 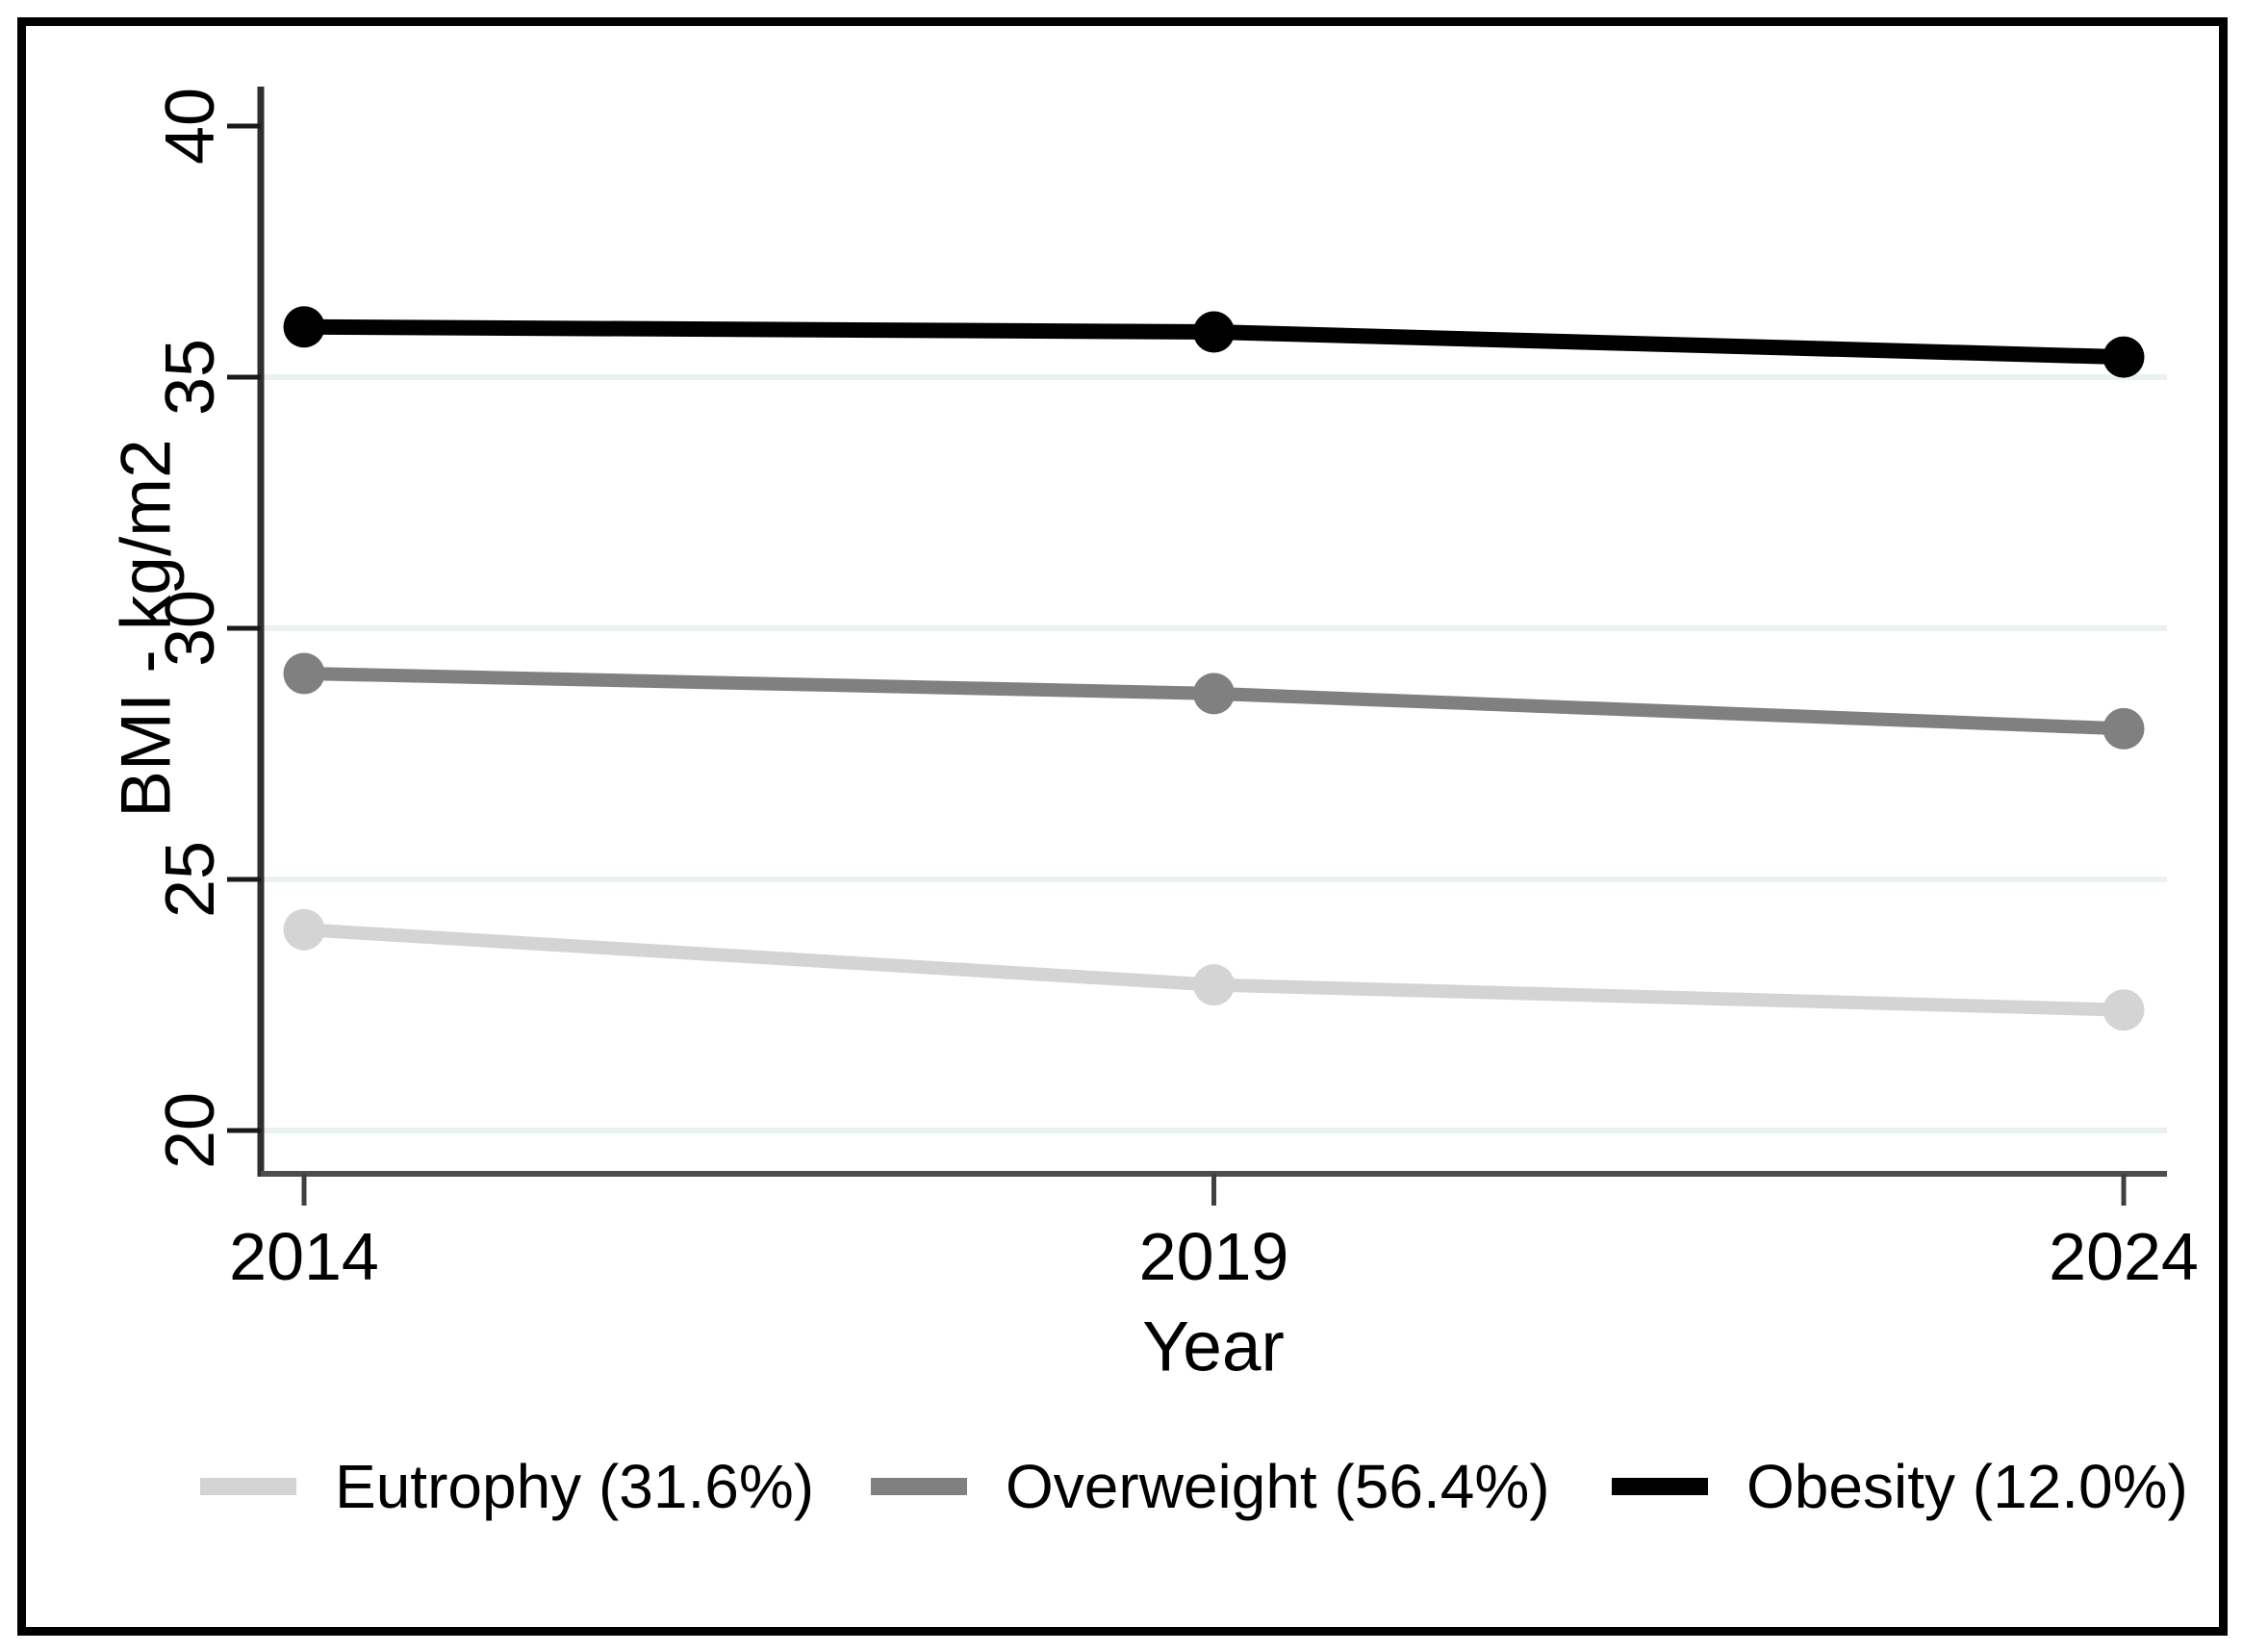 I want to click on data-point-eutrophy-2024, so click(x=2124, y=1010).